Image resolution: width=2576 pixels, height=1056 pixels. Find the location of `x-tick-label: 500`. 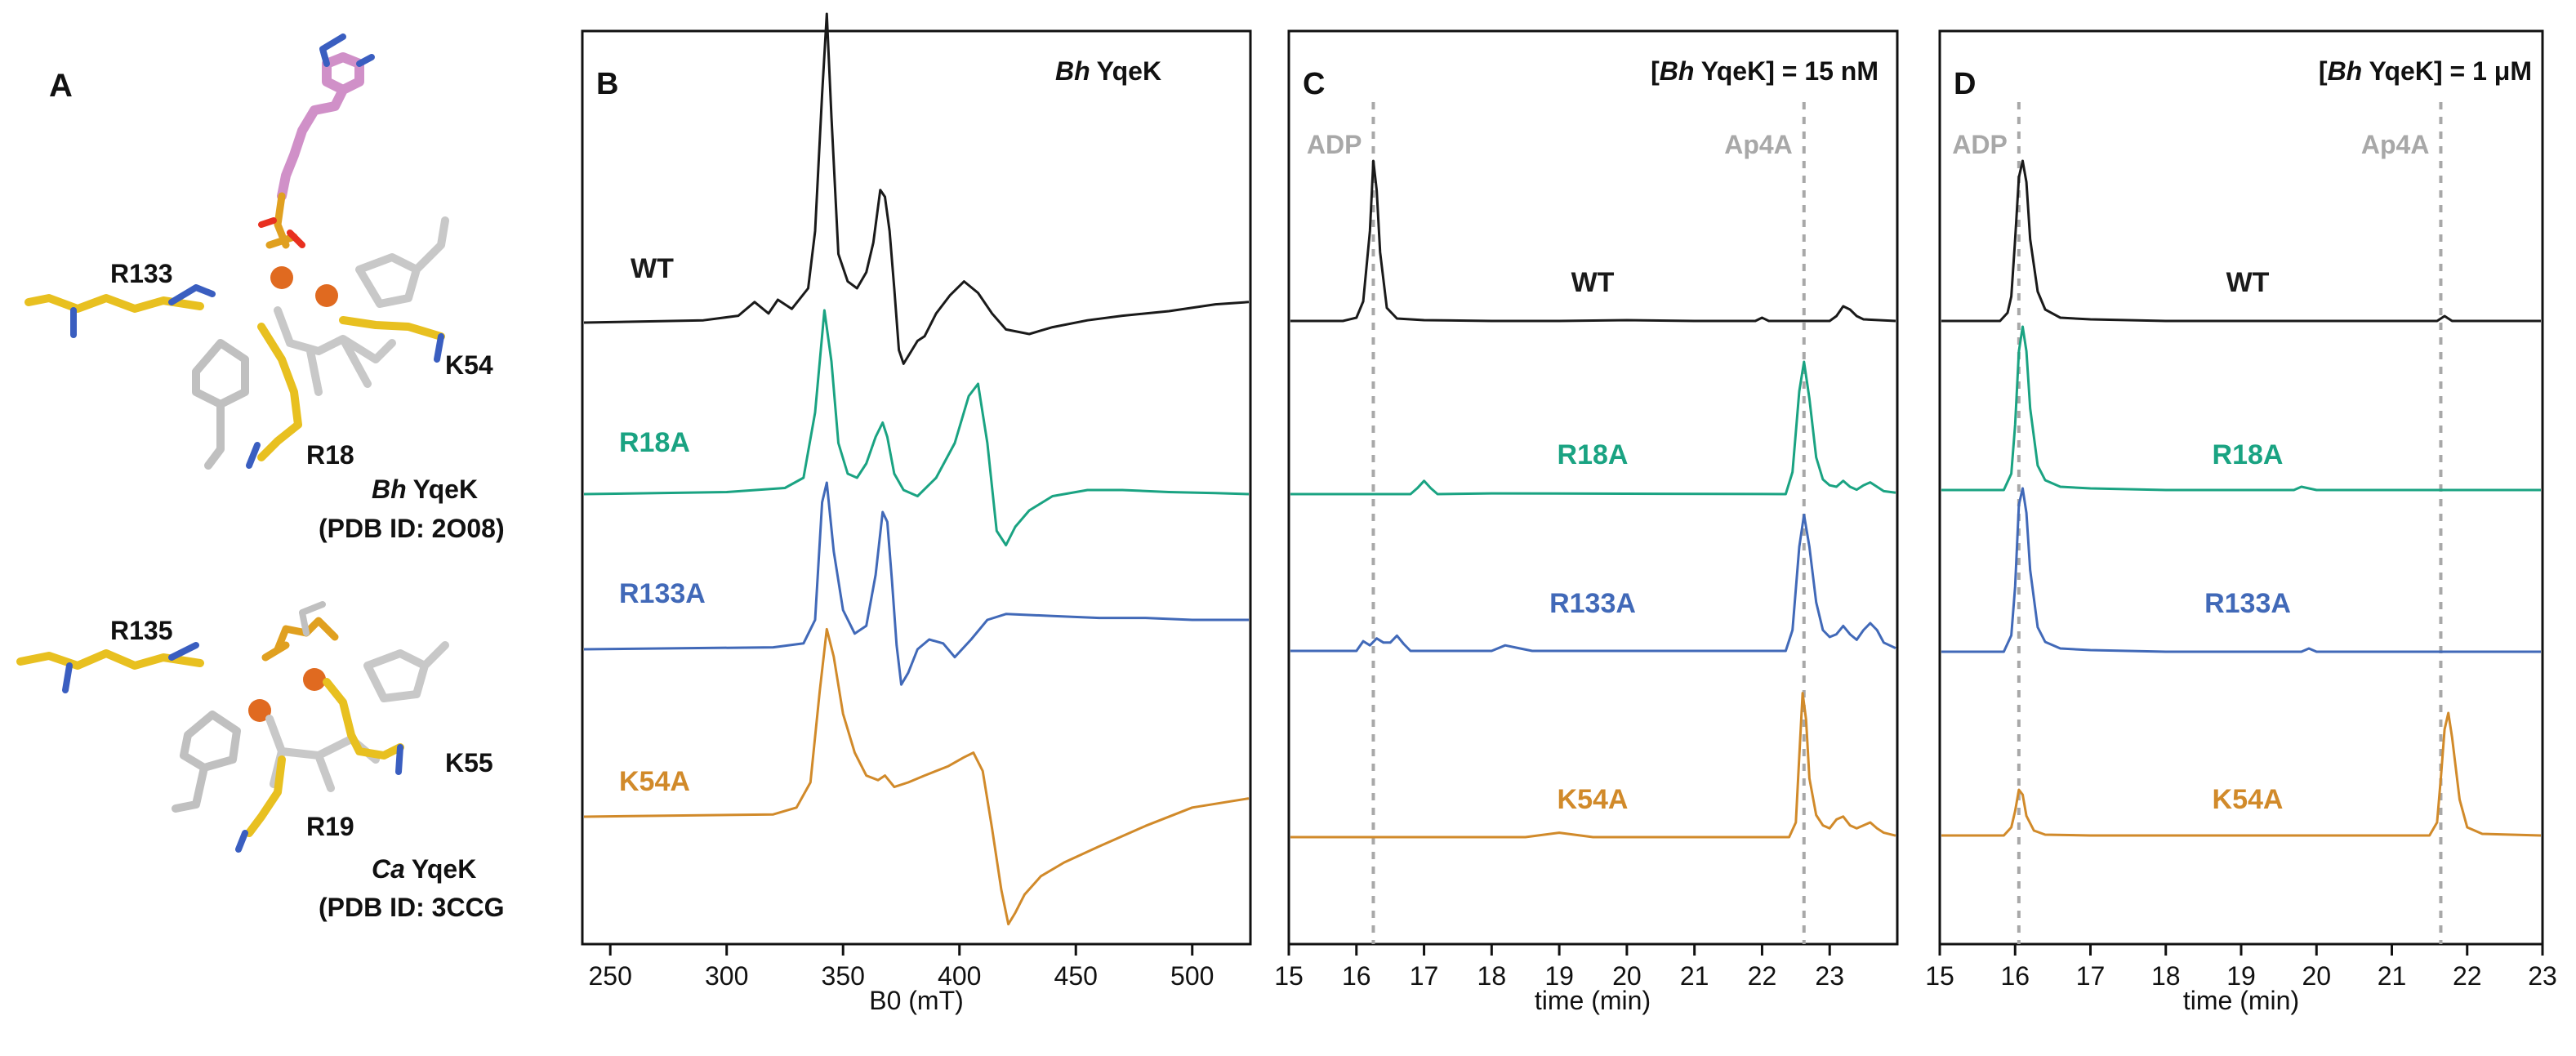

x-tick-label: 500 is located at coordinates (1192, 976).